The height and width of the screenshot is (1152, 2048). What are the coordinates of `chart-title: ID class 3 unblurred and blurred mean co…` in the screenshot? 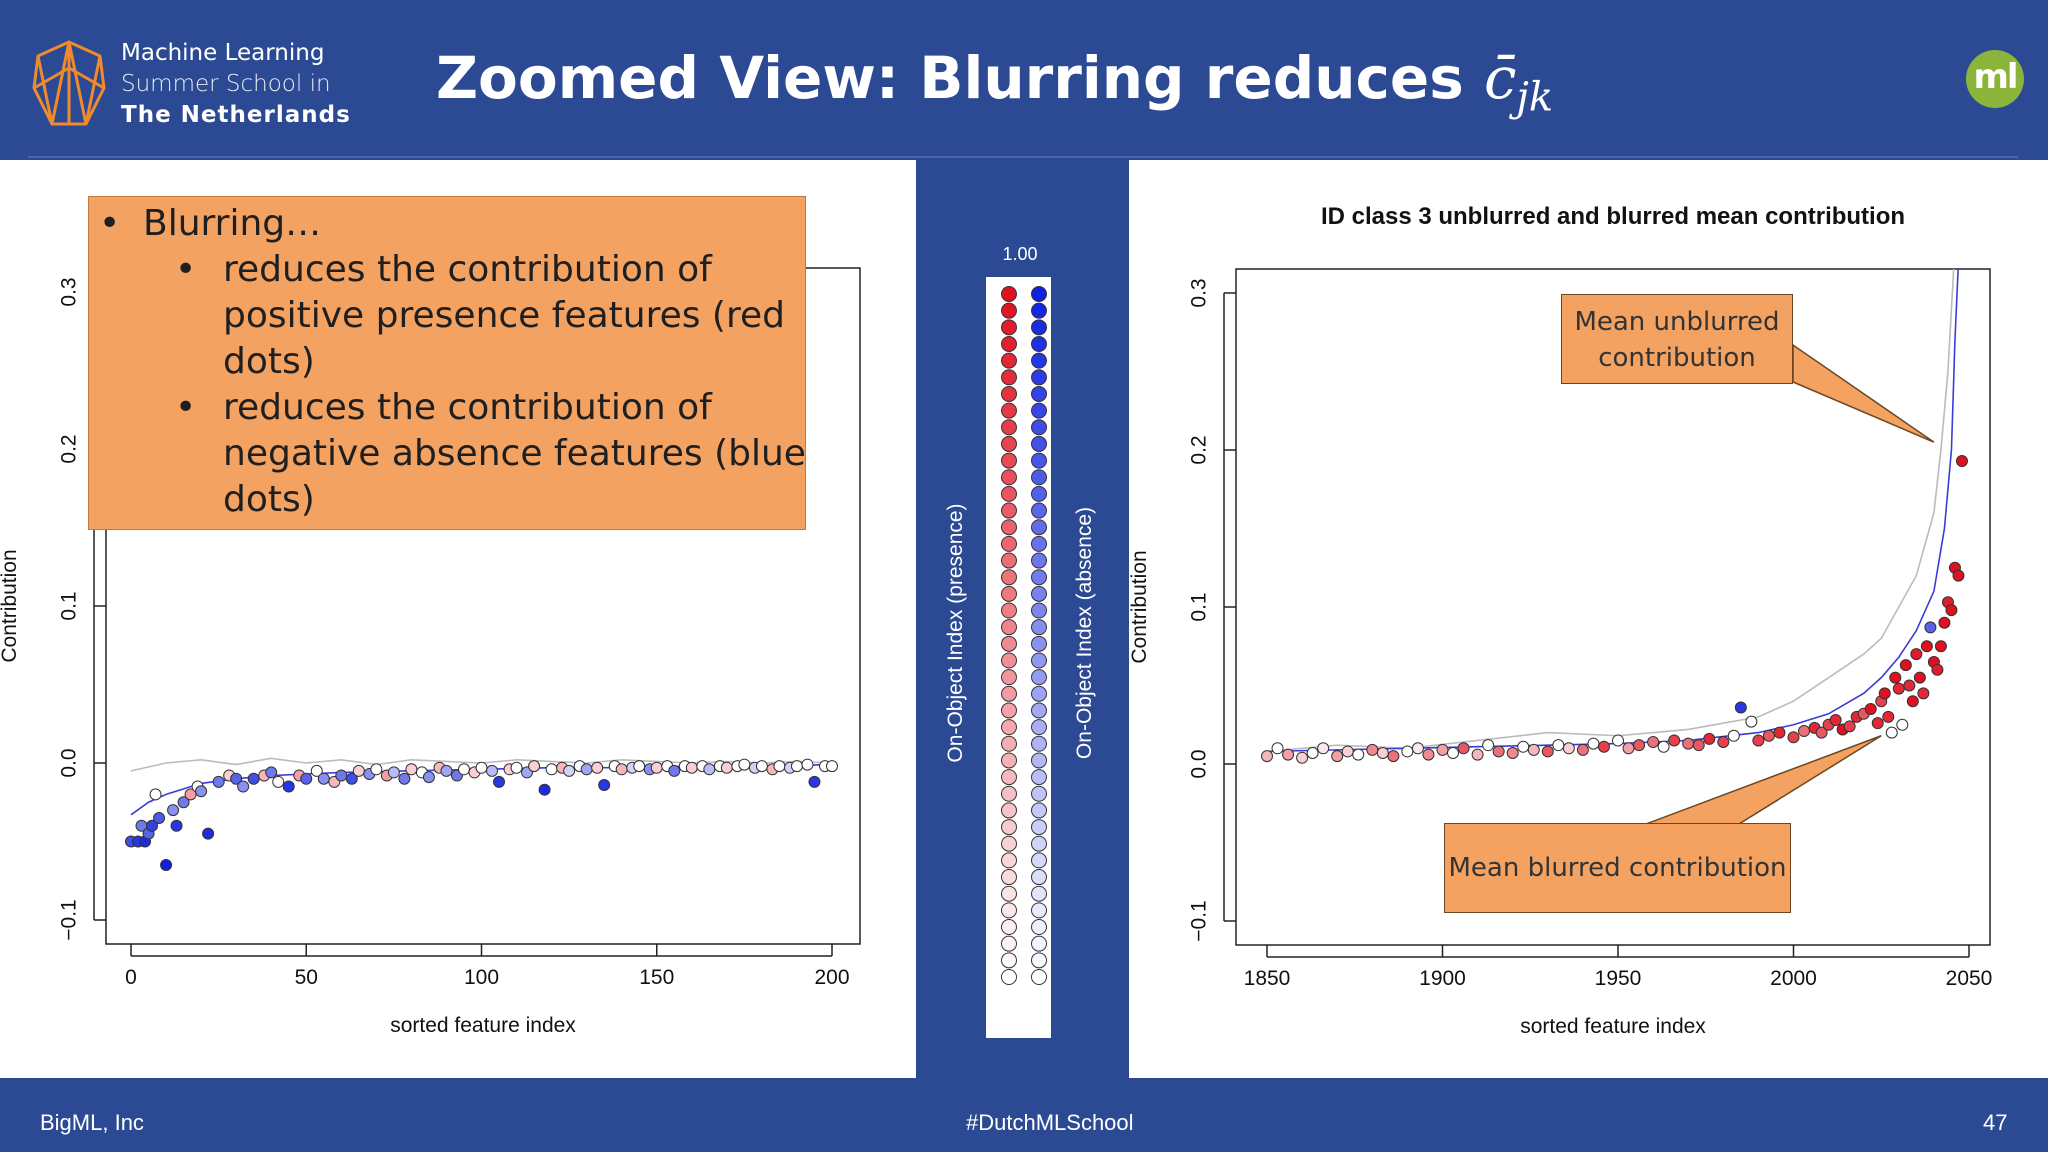 It's located at (1613, 216).